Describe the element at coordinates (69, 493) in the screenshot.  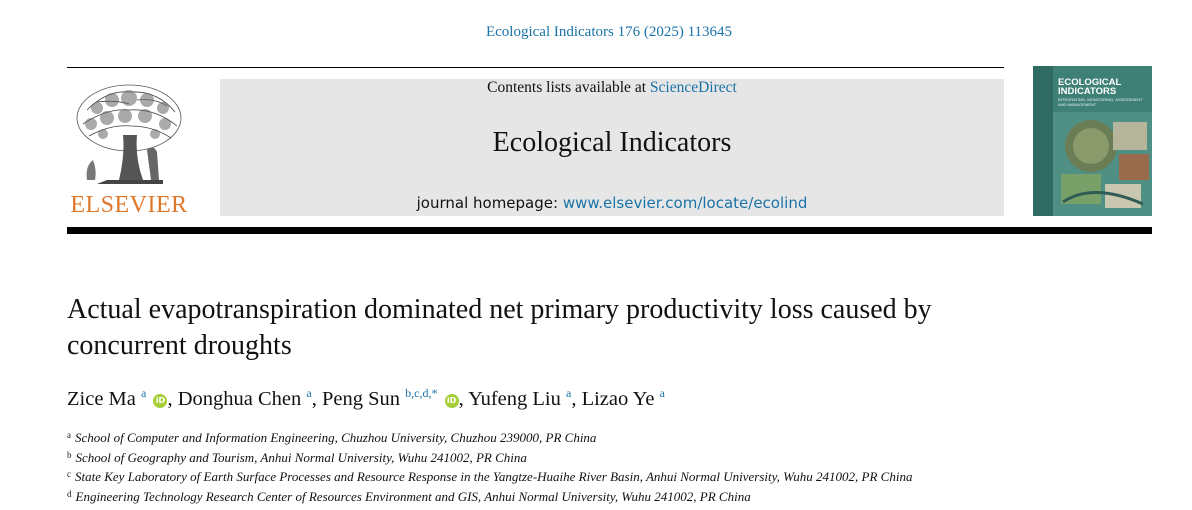
I see `affiliation-mark: d` at that location.